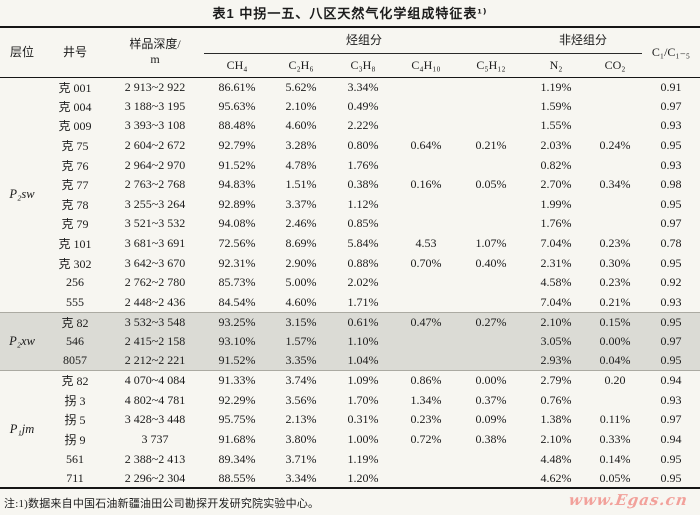 The image size is (700, 515). I want to click on ch4-value: 95.75%, so click(237, 419).